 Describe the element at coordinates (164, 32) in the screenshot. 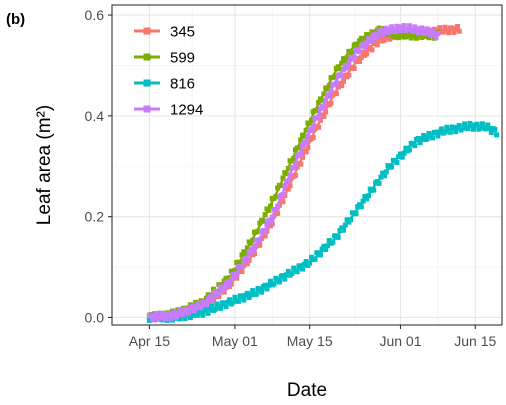

I see `legend-item-345: 345` at that location.